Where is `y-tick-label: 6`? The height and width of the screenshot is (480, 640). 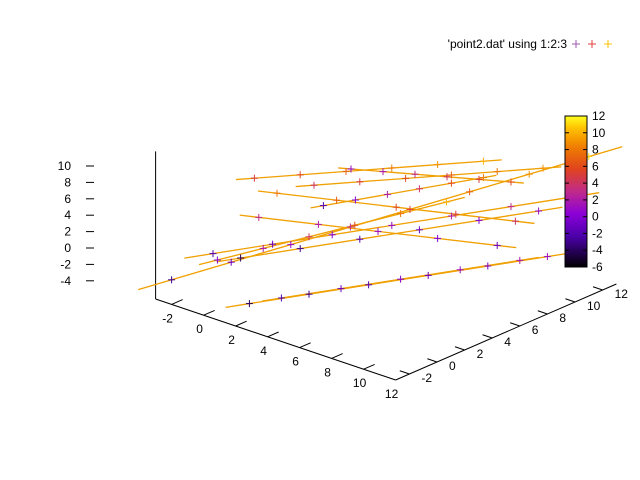 y-tick-label: 6 is located at coordinates (535, 330).